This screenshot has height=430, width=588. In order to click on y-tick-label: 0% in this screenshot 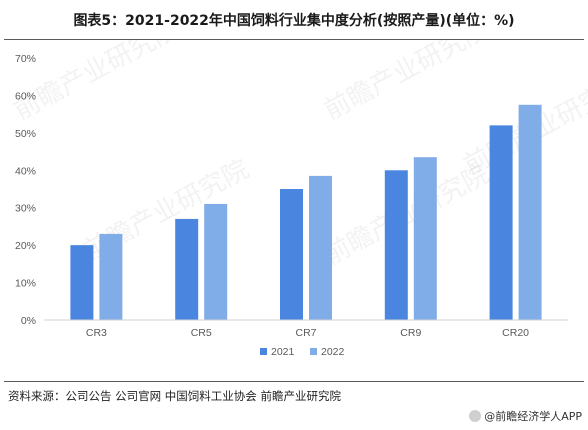, I will do `click(28, 321)`.